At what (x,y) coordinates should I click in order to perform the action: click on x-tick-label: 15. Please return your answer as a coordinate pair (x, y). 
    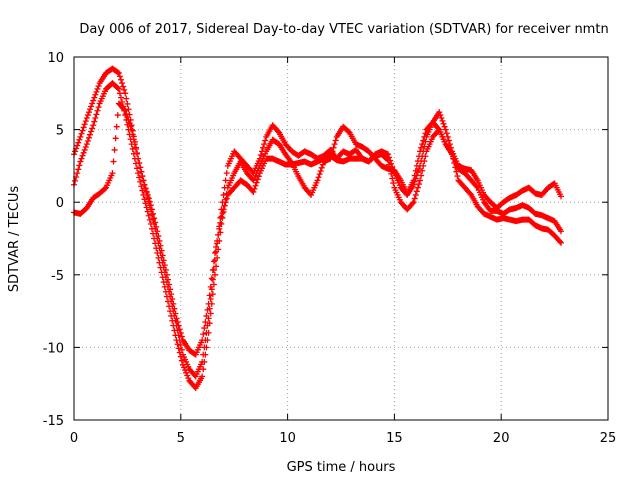
    Looking at the image, I should click on (394, 438).